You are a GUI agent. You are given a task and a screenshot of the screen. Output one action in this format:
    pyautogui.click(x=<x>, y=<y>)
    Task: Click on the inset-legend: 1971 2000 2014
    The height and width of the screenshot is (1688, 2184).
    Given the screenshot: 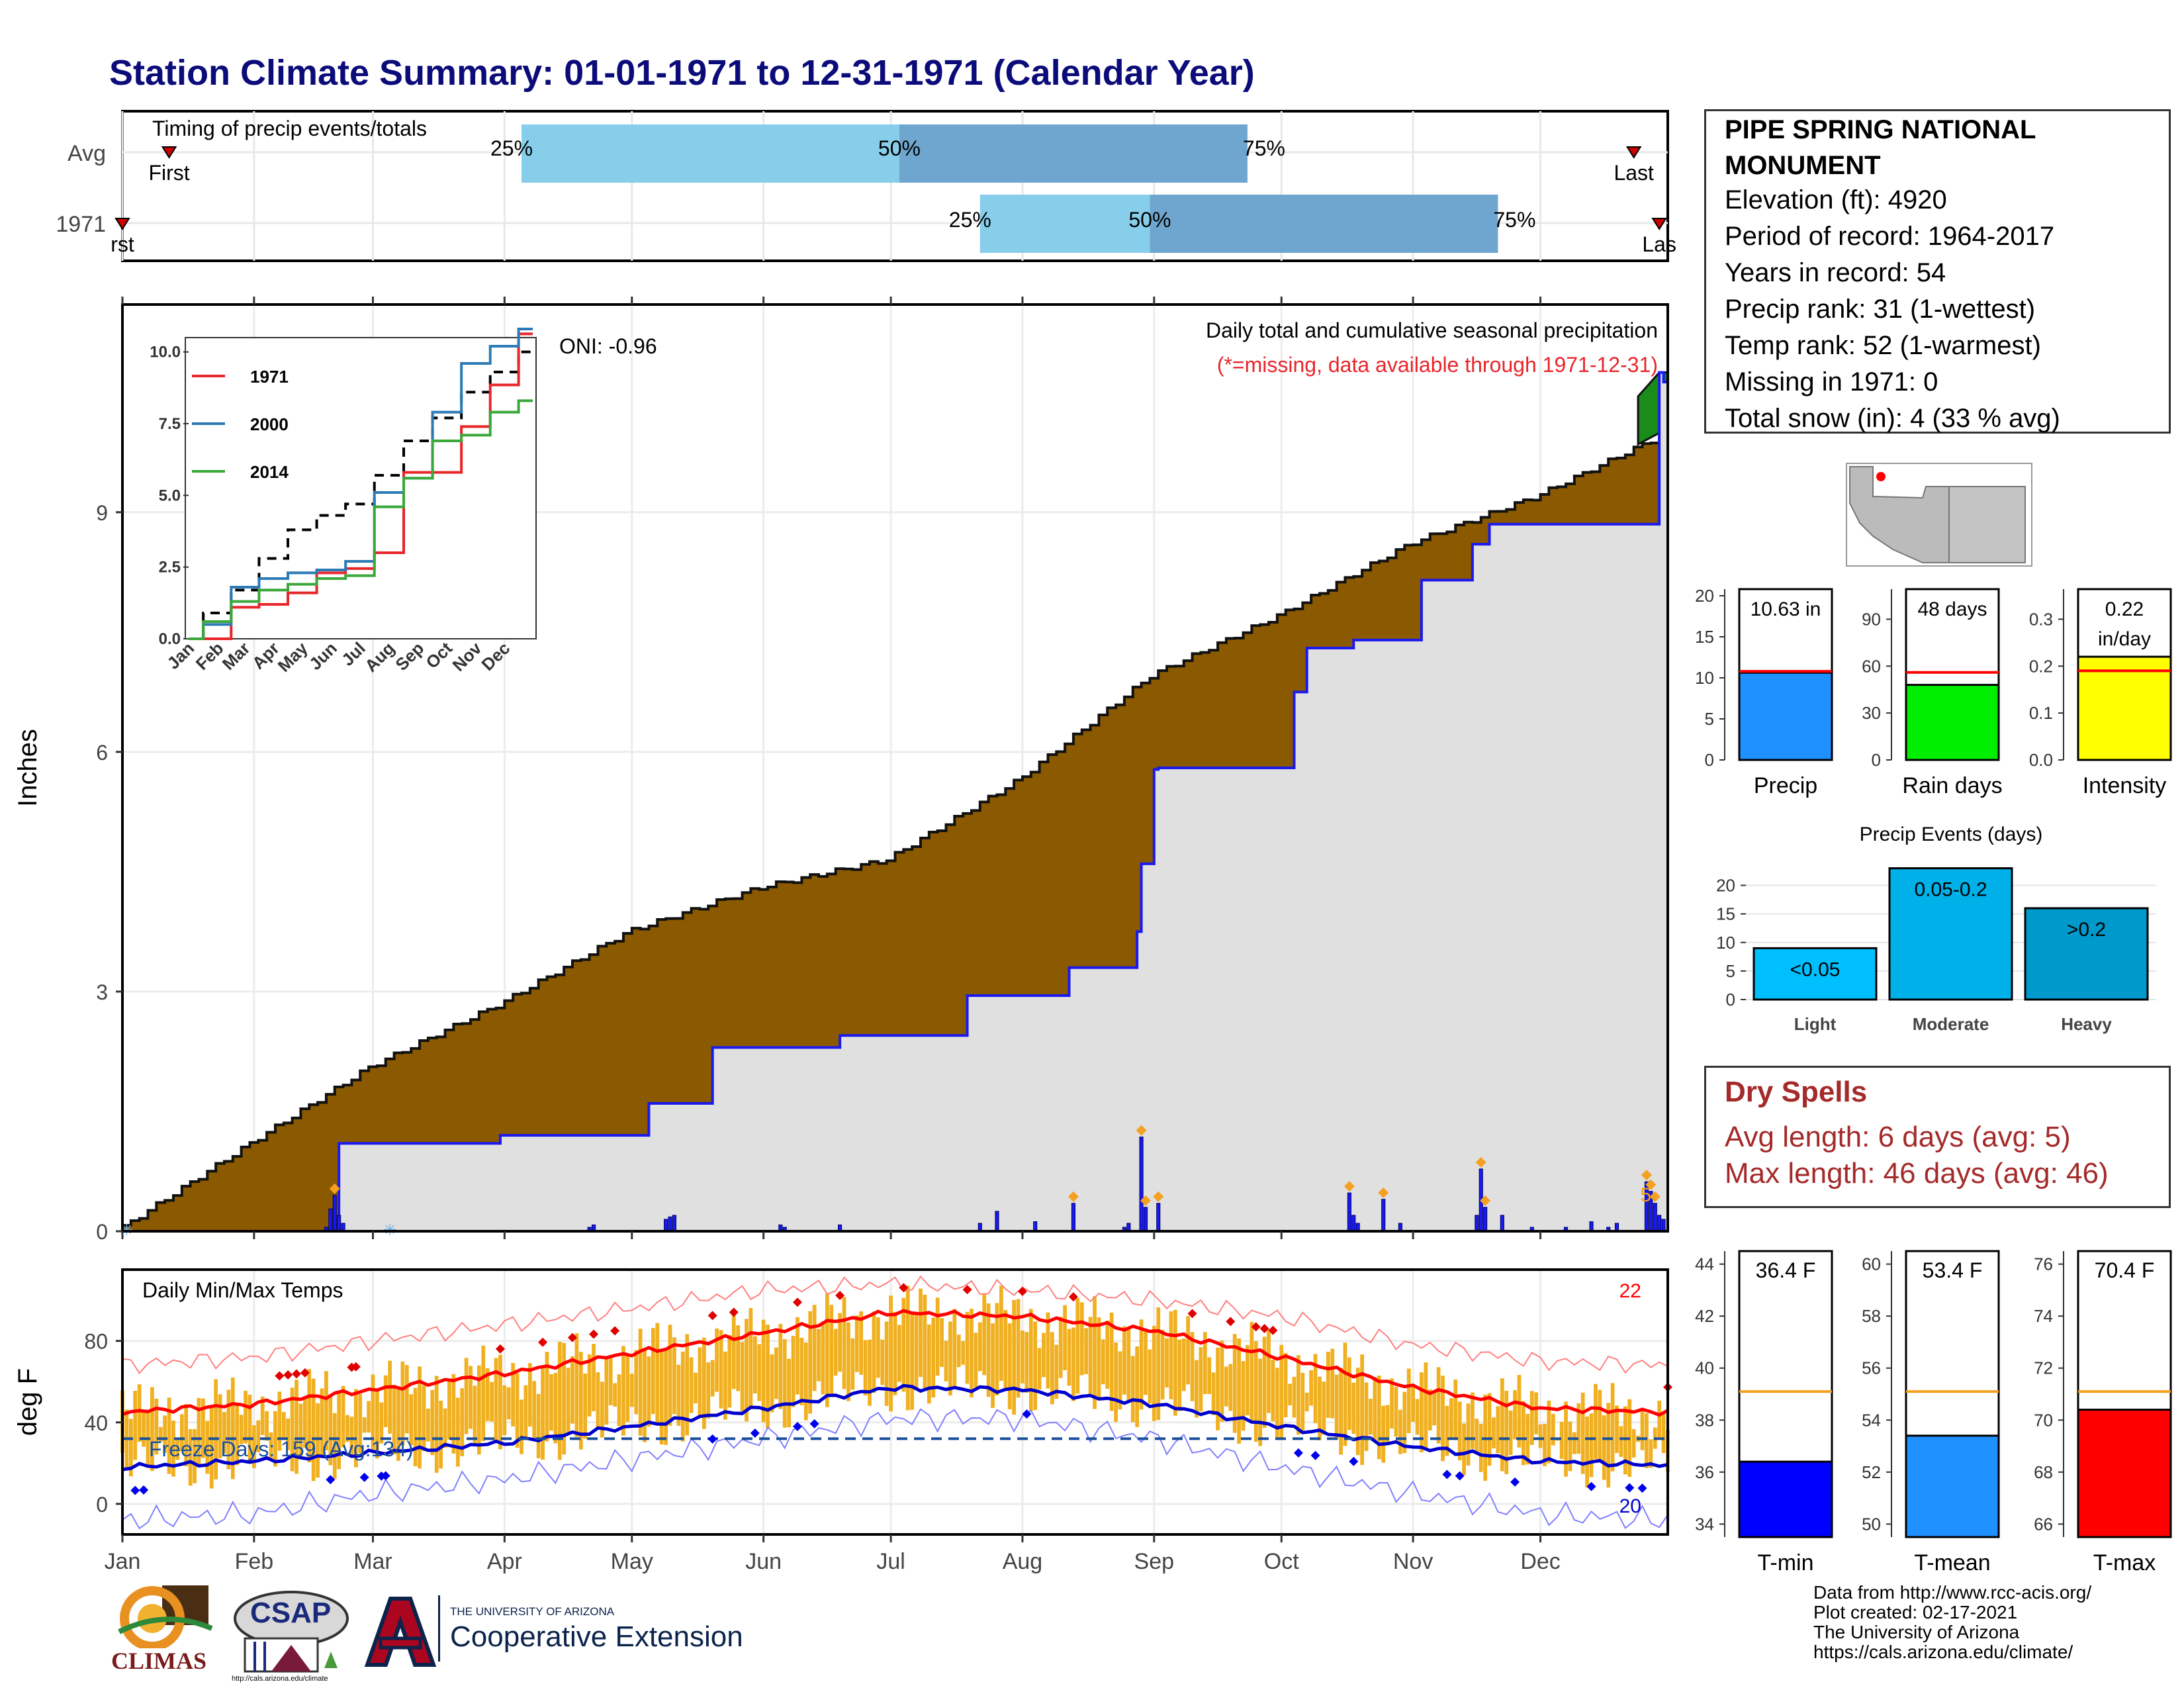 What is the action you would take?
    pyautogui.click(x=240, y=424)
    